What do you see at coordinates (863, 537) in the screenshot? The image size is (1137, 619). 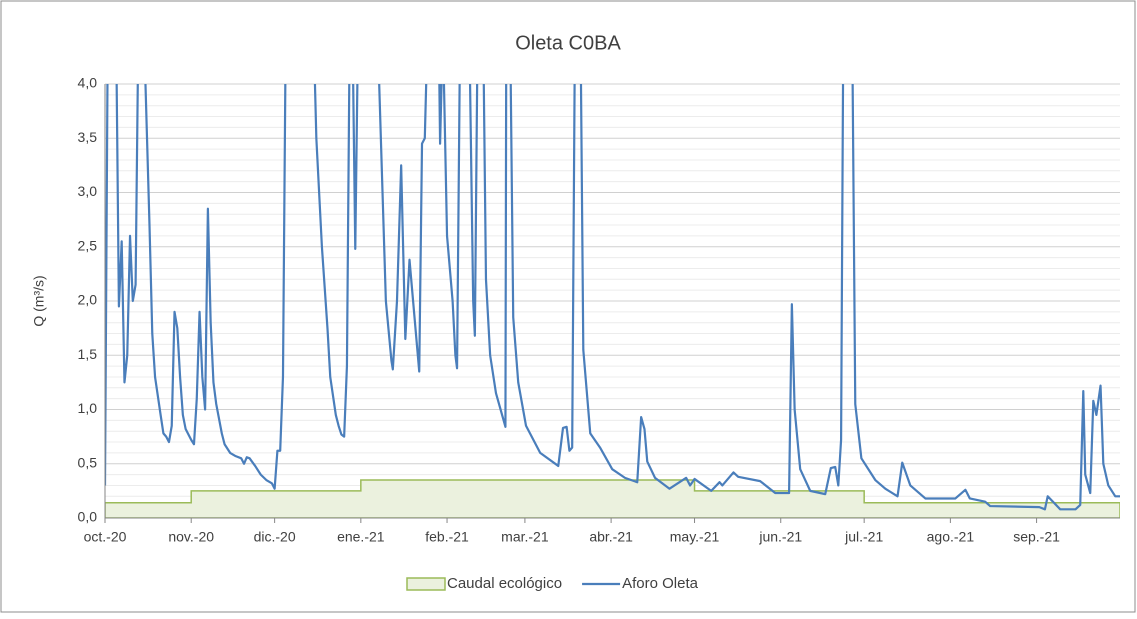 I see `x-tick-label: jul.-21` at bounding box center [863, 537].